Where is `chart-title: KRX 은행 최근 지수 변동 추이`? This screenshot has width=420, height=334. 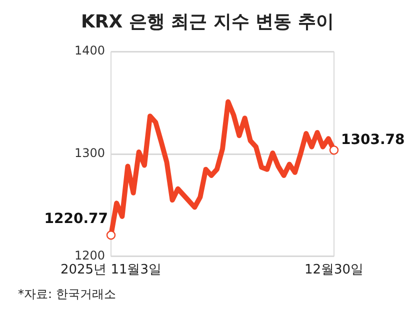
chart-title: KRX 은행 최근 지수 변동 추이 is located at coordinates (207, 21).